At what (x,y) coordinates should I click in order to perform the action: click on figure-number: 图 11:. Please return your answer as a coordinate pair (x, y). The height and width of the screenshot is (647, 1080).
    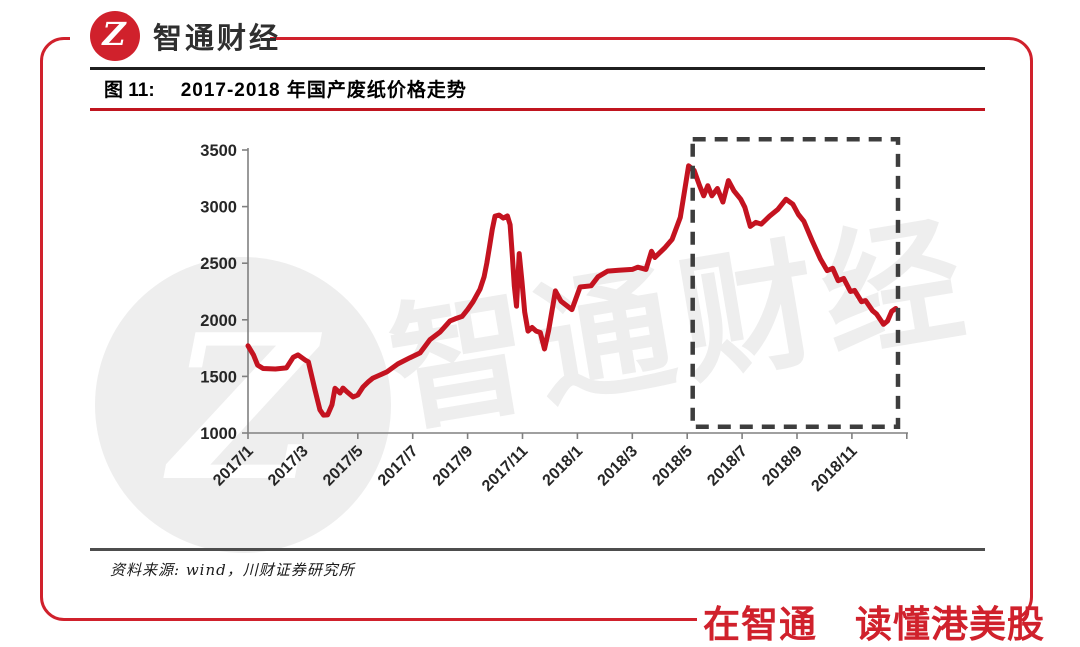
    Looking at the image, I should click on (129, 90).